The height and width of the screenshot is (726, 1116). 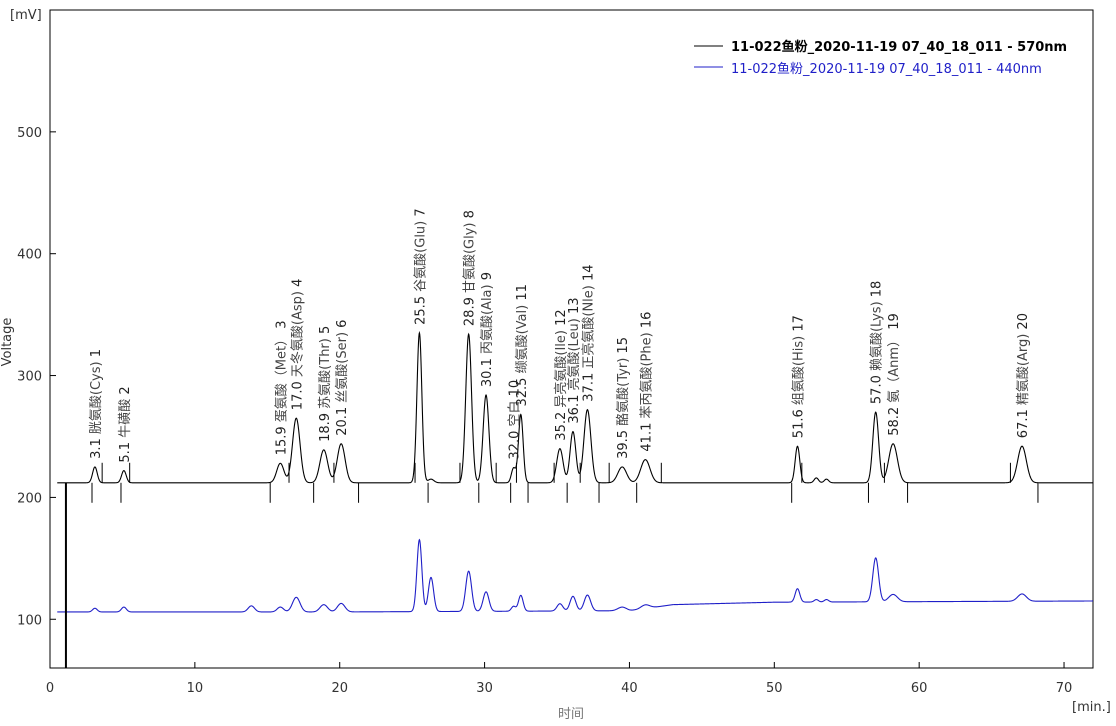 What do you see at coordinates (325, 373) in the screenshot?
I see `peak-name: 苏氨酸(Thr)` at bounding box center [325, 373].